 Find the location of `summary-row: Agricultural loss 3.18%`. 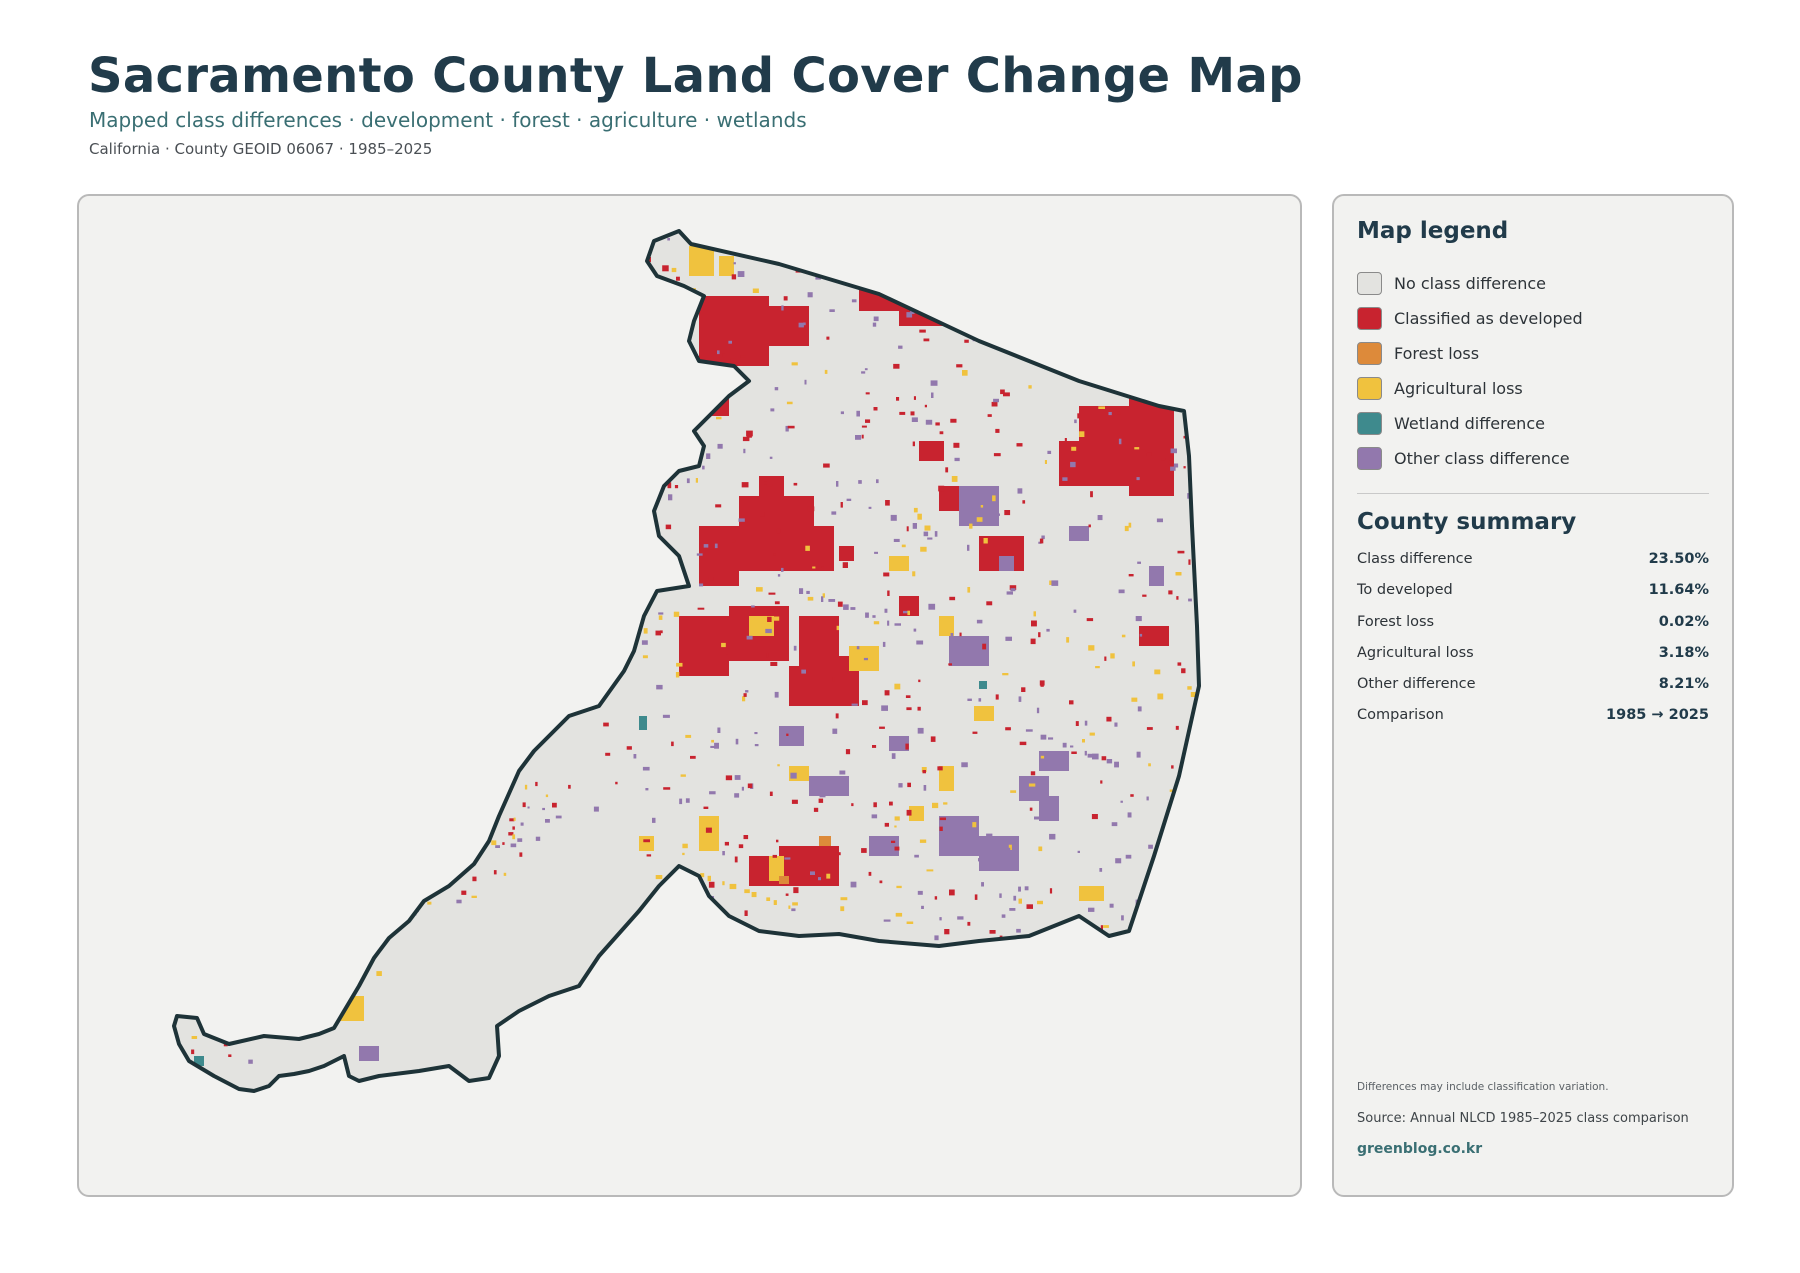

summary-row: Agricultural loss 3.18% is located at coordinates (1533, 660).